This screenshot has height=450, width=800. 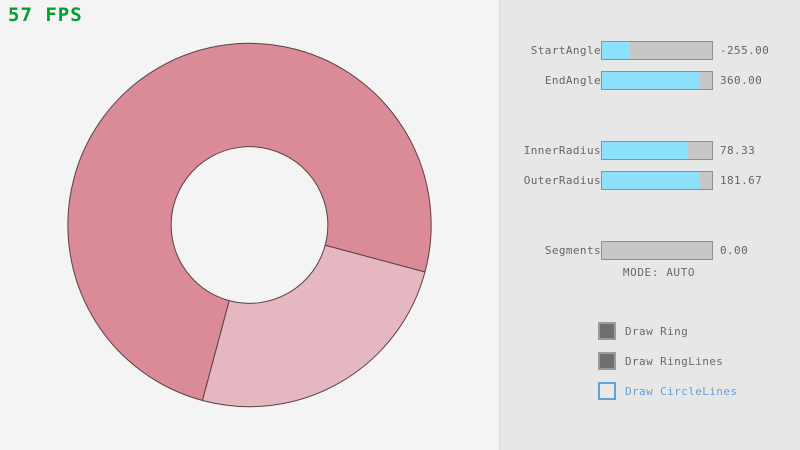 I want to click on checkbox-box-draw-circlelines, so click(x=607, y=391).